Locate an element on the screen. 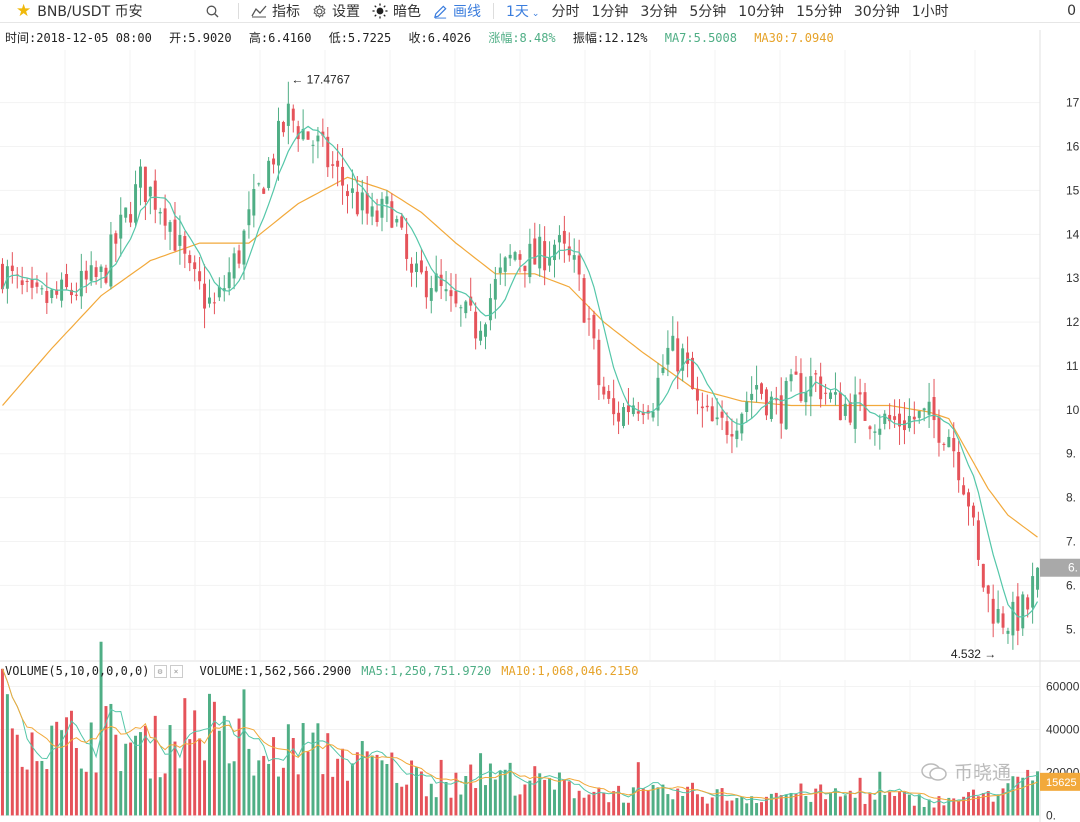  gear-icon: ⚙ is located at coordinates (160, 671).